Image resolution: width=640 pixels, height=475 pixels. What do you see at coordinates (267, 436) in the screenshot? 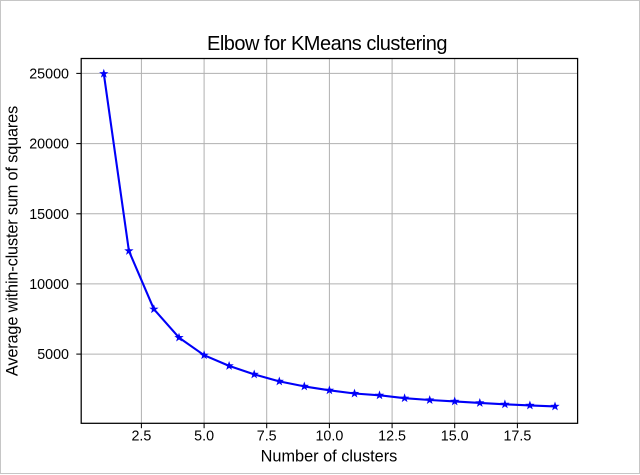
I see `svg-text: 7.5` at bounding box center [267, 436].